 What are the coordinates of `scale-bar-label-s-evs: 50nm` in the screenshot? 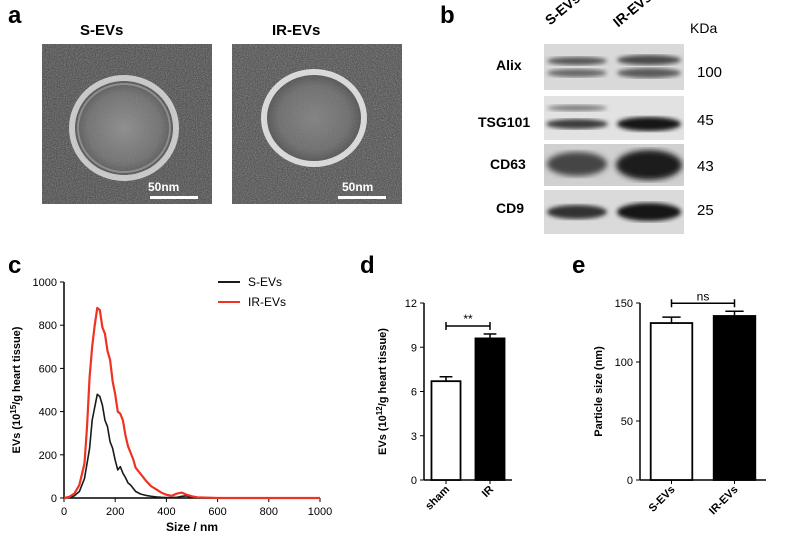 It's located at (164, 187).